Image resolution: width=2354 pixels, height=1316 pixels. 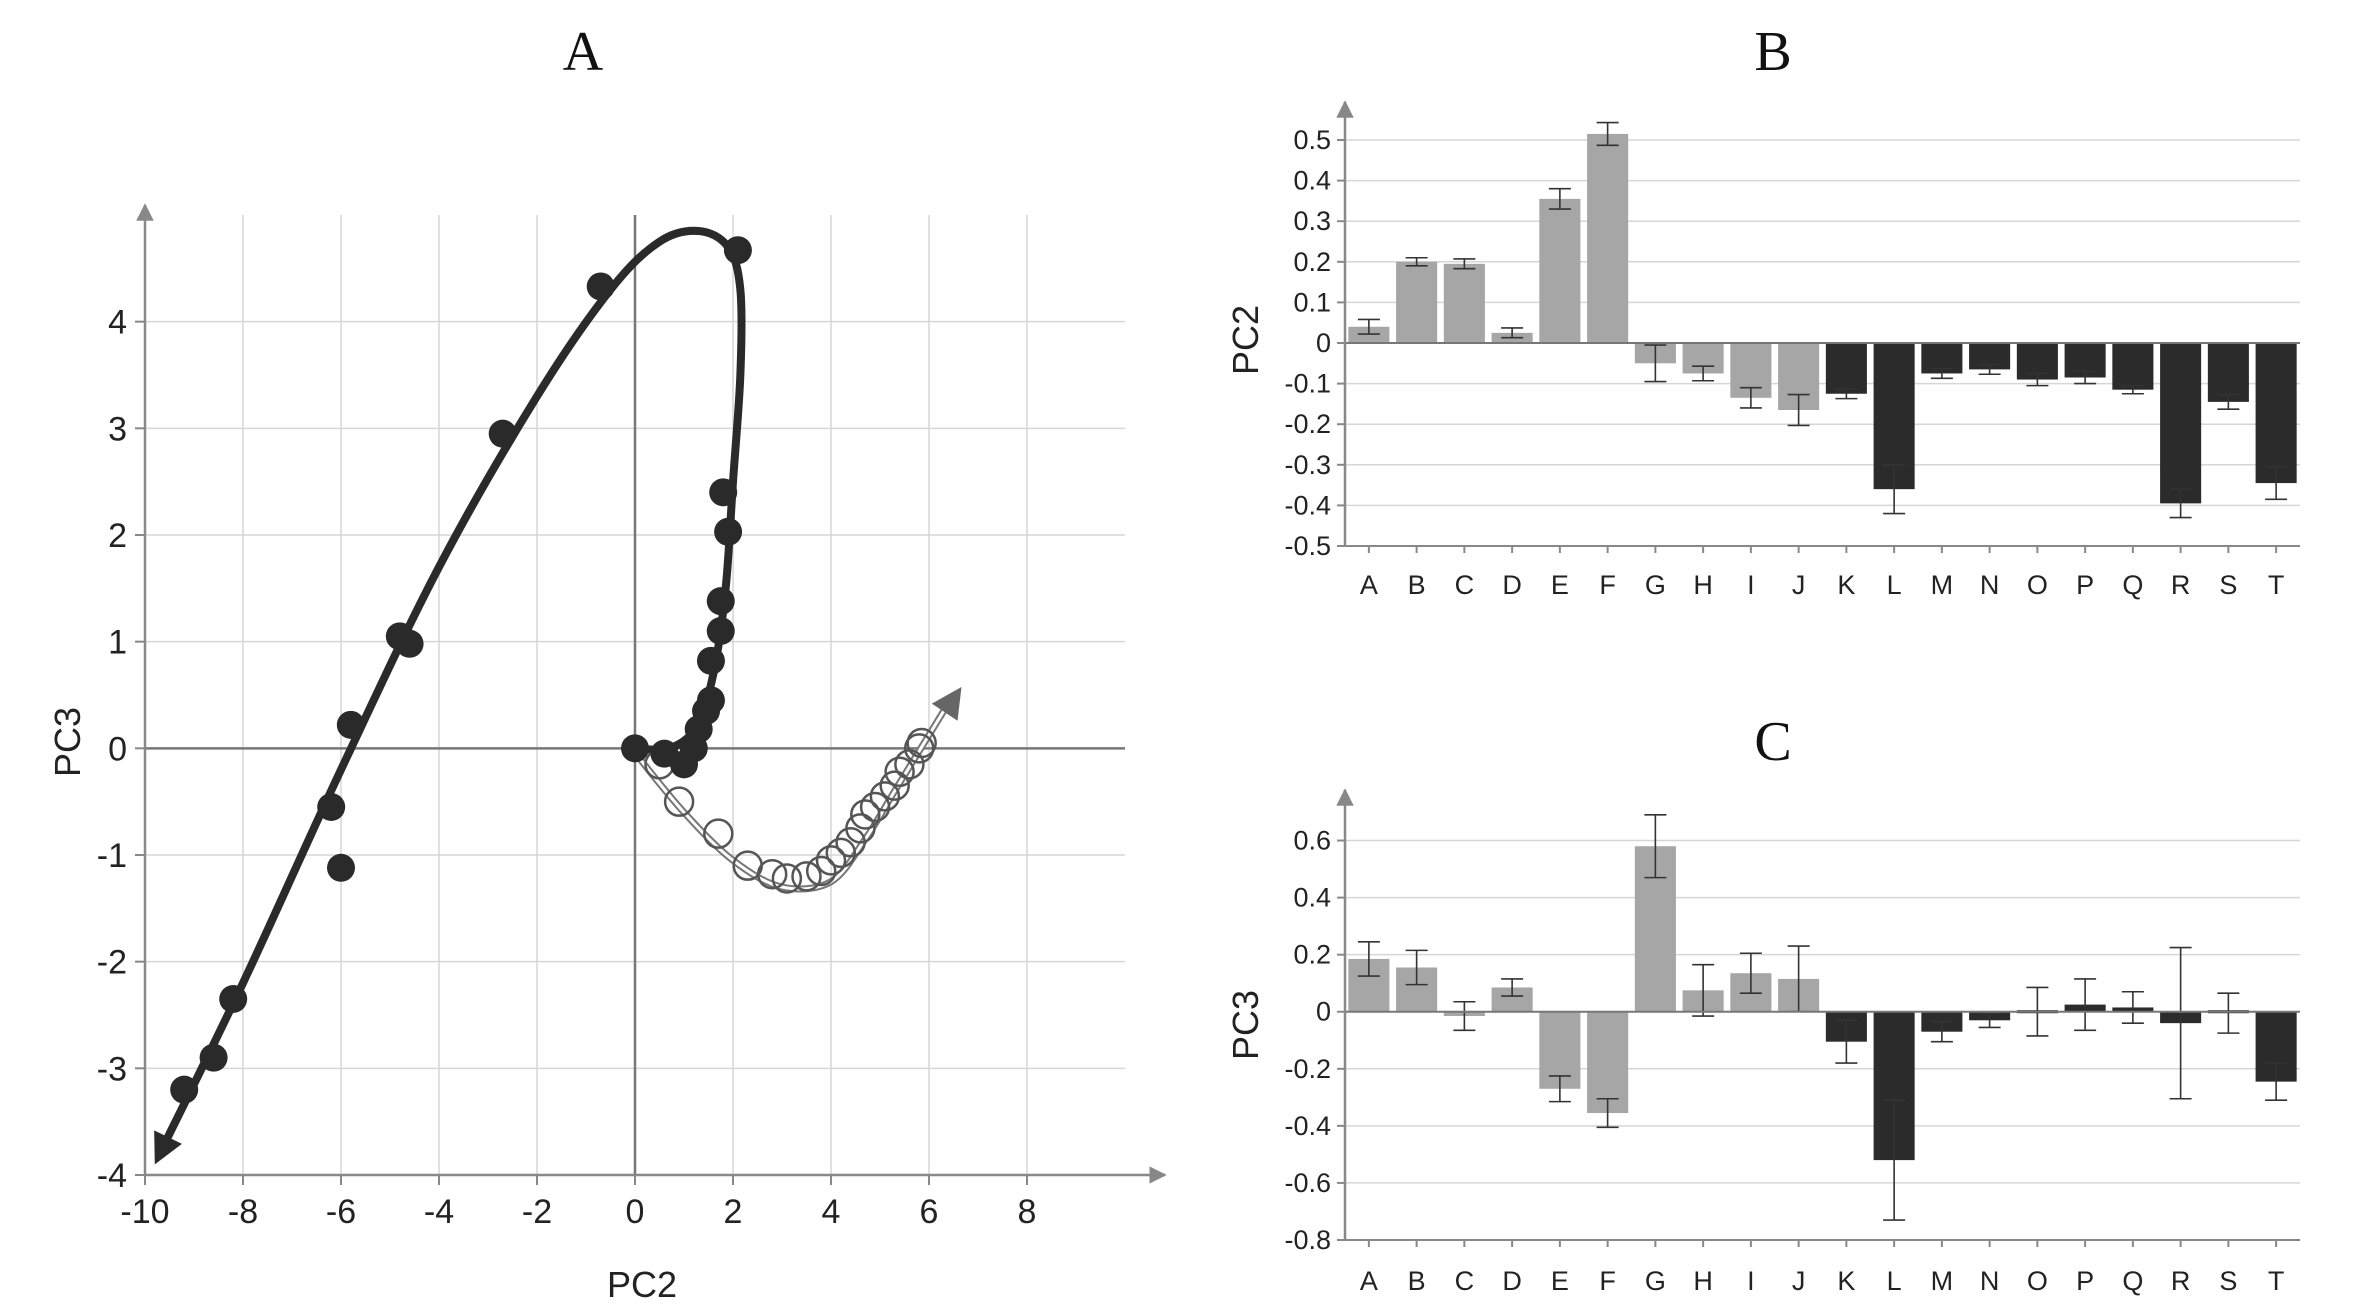 I want to click on panel-c-y-axis-title: PC3, so click(x=1245, y=1025).